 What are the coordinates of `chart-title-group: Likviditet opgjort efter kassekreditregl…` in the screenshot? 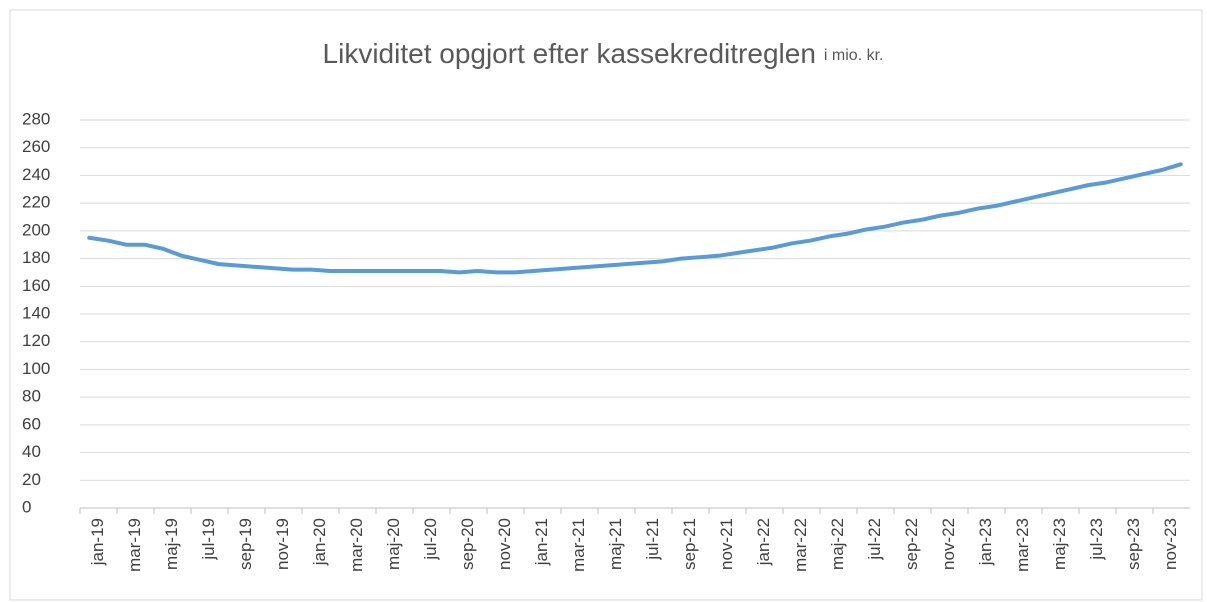 It's located at (603, 53).